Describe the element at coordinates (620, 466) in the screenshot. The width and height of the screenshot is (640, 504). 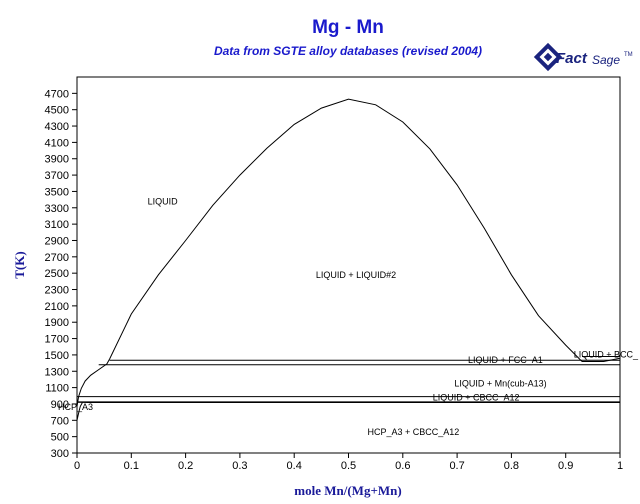
I see `x-tick-label: 1` at that location.